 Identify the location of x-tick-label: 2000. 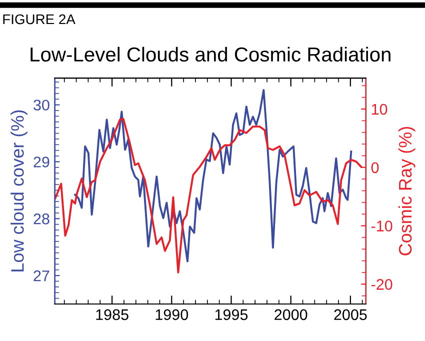
(291, 314).